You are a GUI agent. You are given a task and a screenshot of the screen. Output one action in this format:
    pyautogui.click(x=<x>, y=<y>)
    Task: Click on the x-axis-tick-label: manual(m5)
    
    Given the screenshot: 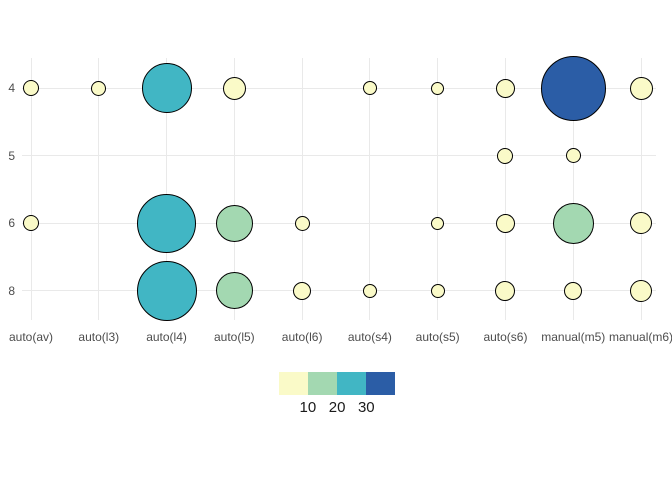 What is the action you would take?
    pyautogui.click(x=573, y=337)
    